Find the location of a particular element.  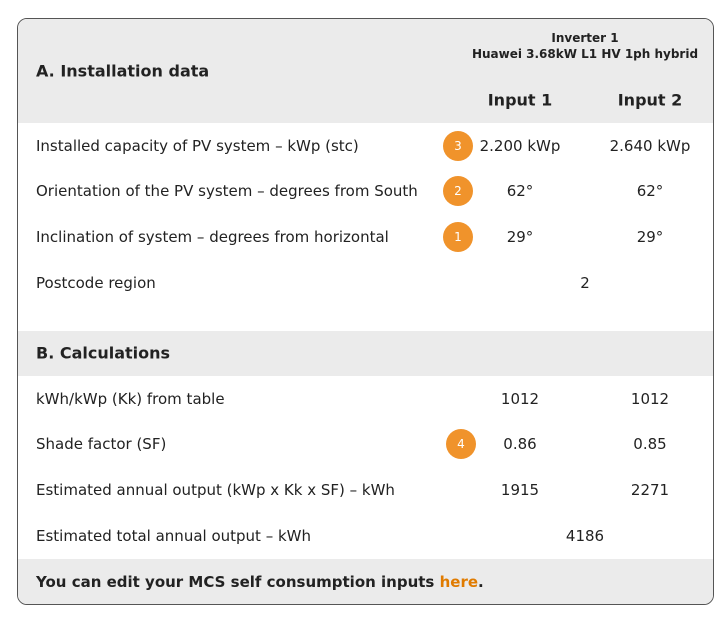

cell-value: 0.86 is located at coordinates (520, 444).